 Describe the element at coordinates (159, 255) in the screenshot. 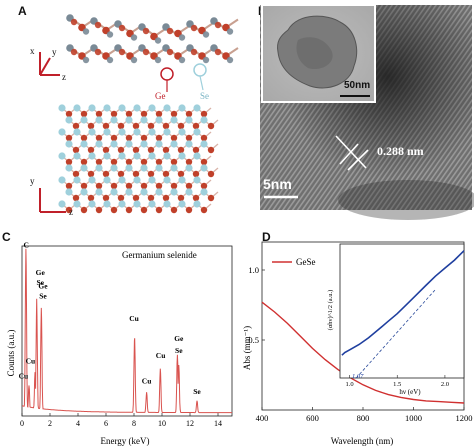

I see `chart-legend-text: Germanium selenide` at that location.